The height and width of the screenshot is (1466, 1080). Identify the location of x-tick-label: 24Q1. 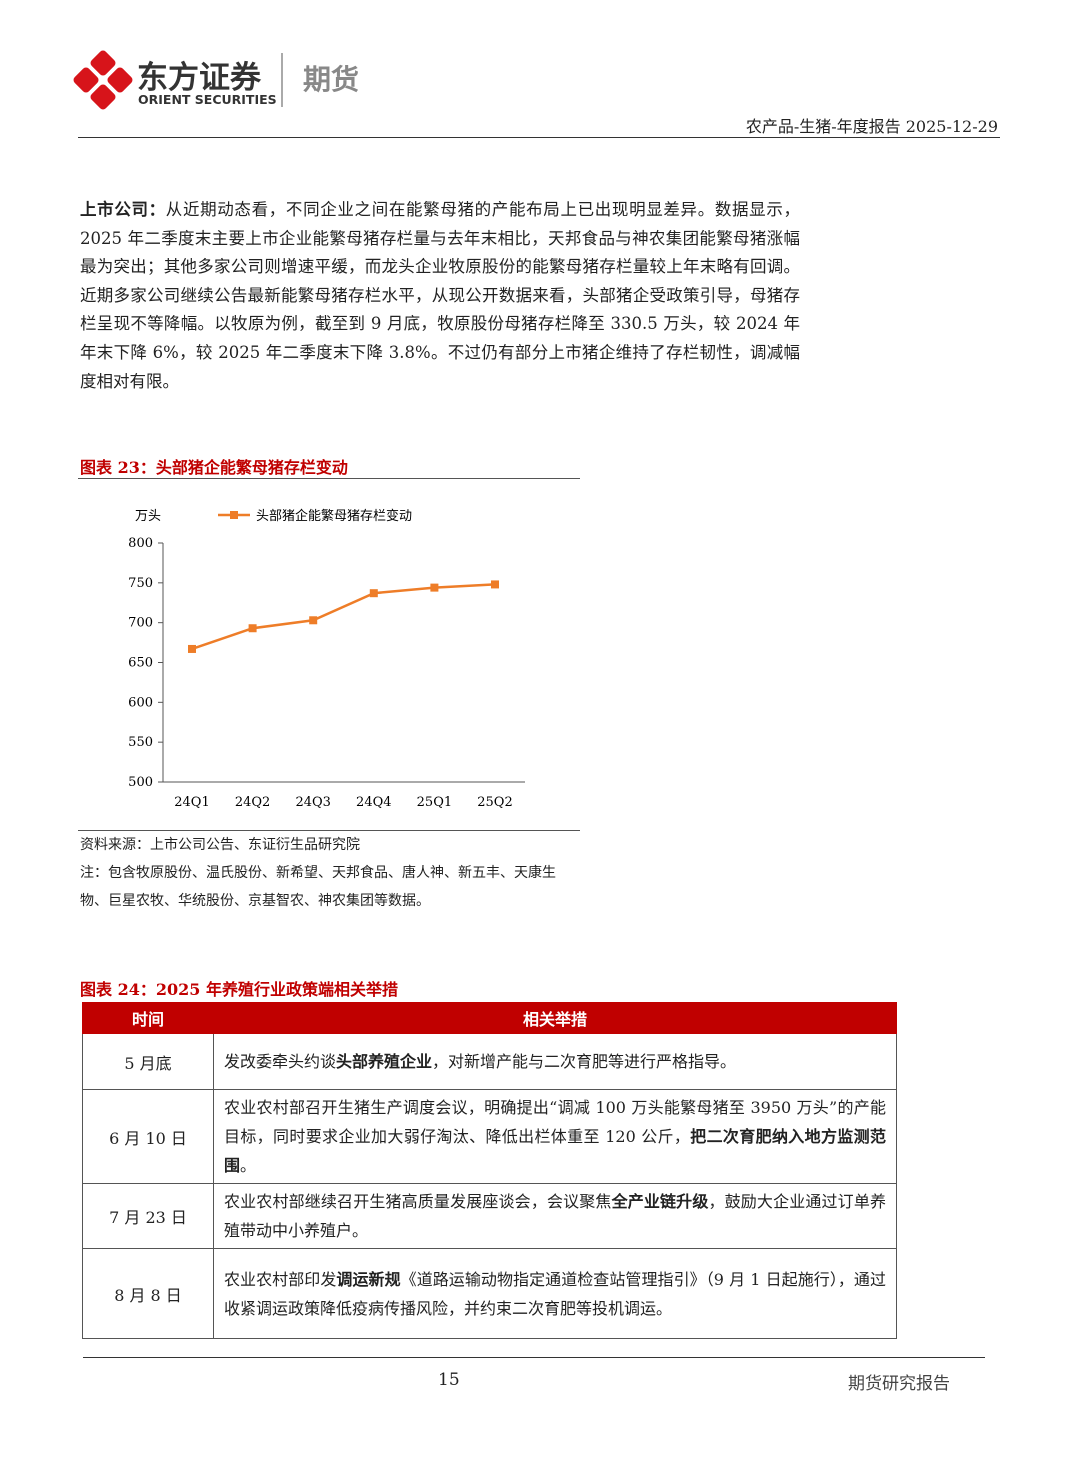
(191, 802).